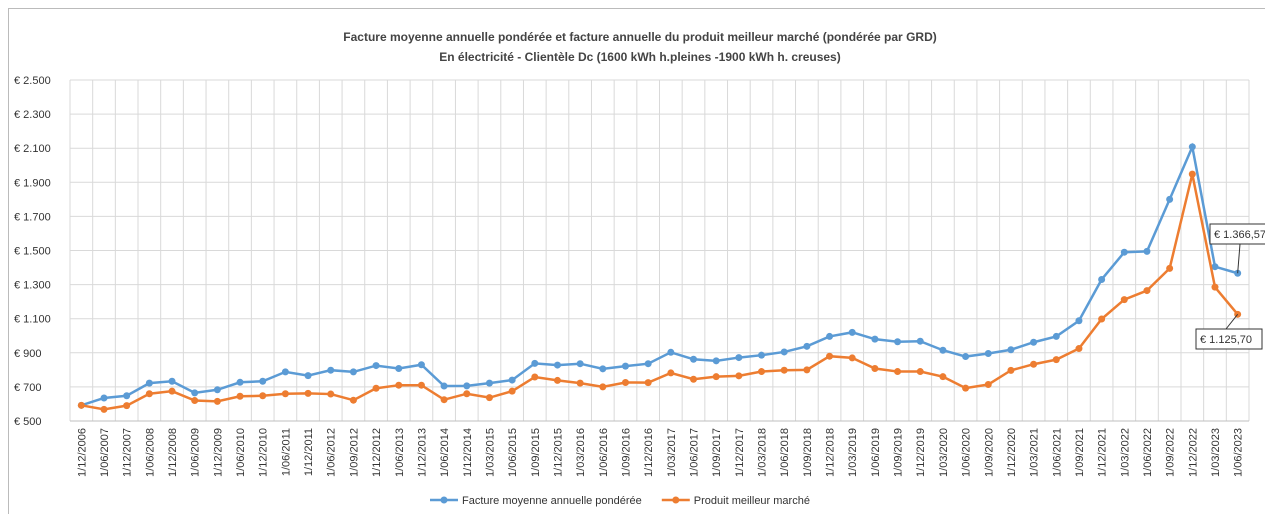 The image size is (1265, 514). I want to click on x-tick-label: 1/12/2015, so click(558, 452).